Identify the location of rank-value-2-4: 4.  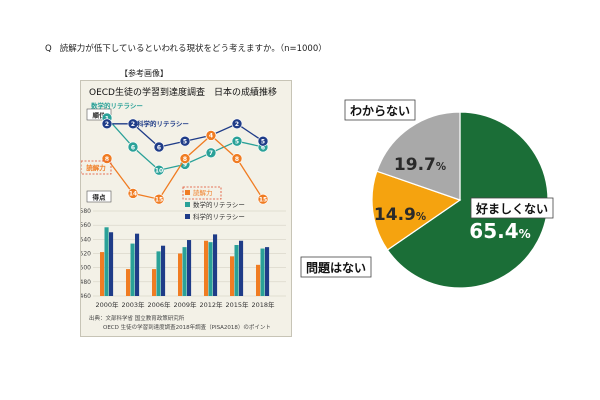
(211, 136).